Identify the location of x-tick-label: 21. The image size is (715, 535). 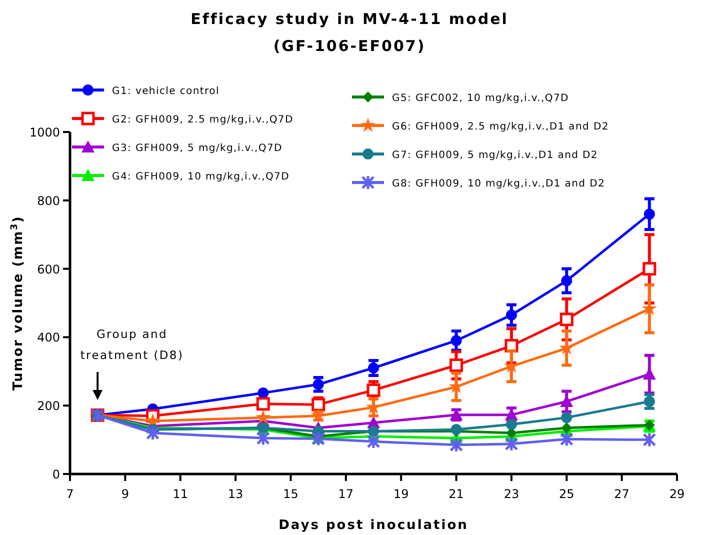
(456, 494).